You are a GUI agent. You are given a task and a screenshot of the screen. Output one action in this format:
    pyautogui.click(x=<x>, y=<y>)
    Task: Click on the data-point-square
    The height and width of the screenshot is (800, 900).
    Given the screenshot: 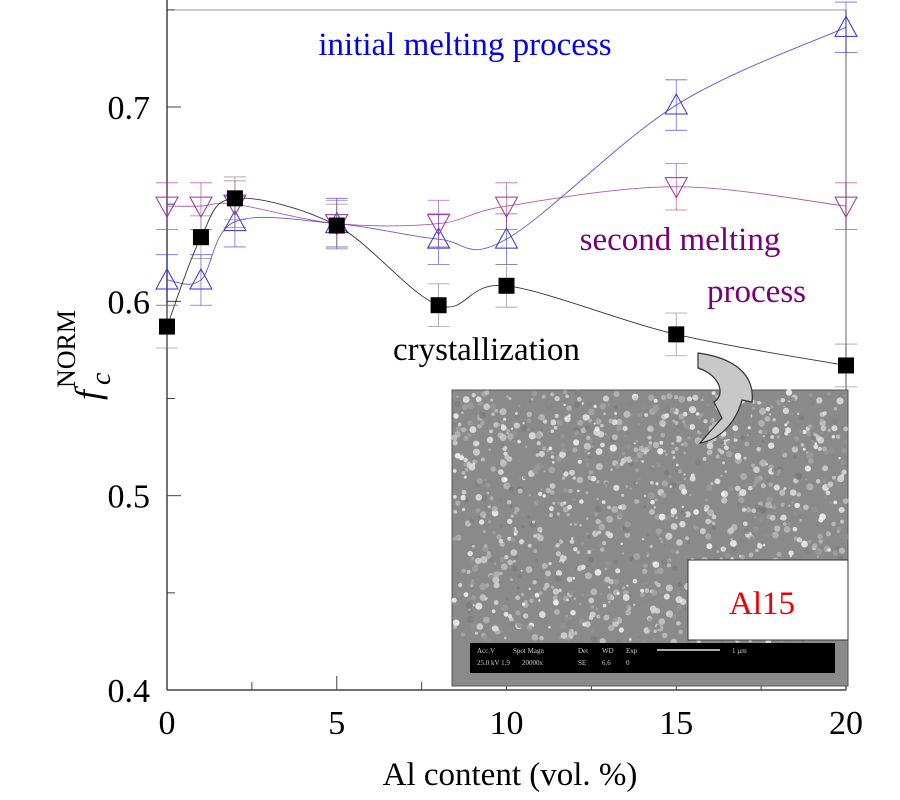 What is the action you would take?
    pyautogui.click(x=676, y=334)
    